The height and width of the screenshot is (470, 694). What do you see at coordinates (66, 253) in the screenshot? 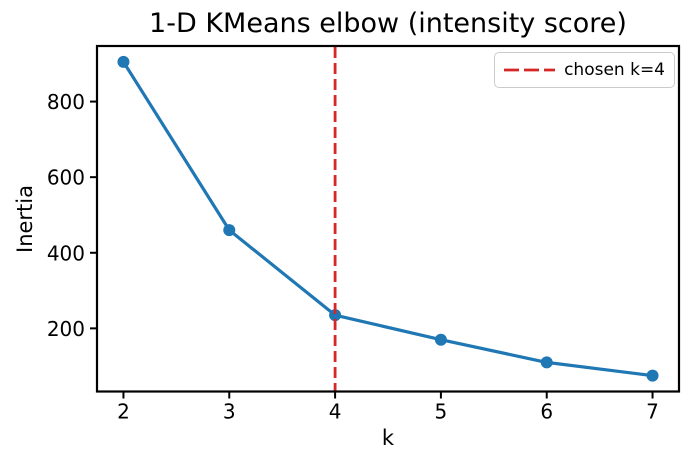
I see `y-tick-label: 400` at bounding box center [66, 253].